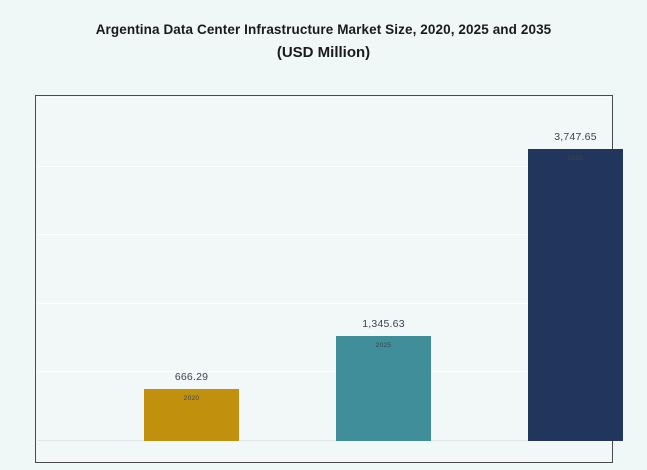 The image size is (647, 470). What do you see at coordinates (191, 399) in the screenshot?
I see `category-label: 2020` at bounding box center [191, 399].